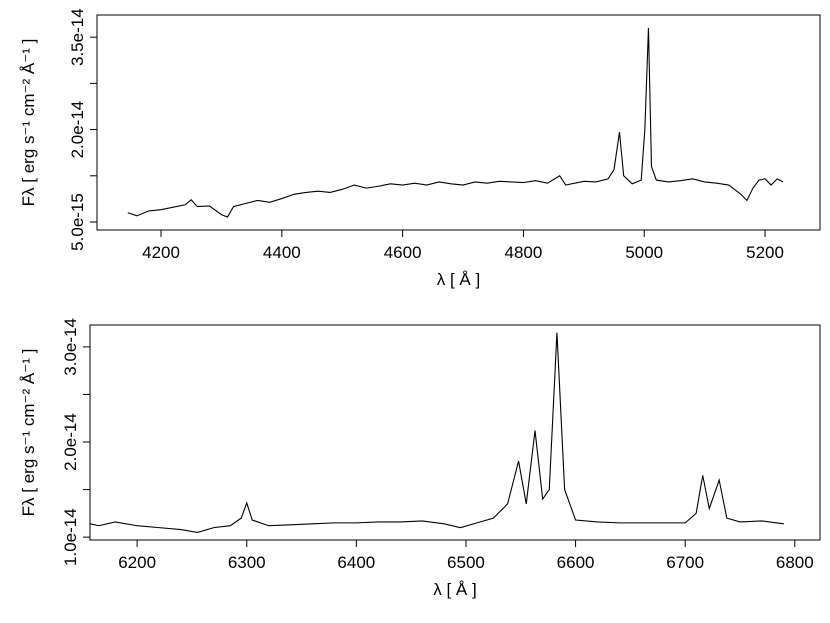  Describe the element at coordinates (137, 562) in the screenshot. I see `x-tick-label: 6200` at that location.